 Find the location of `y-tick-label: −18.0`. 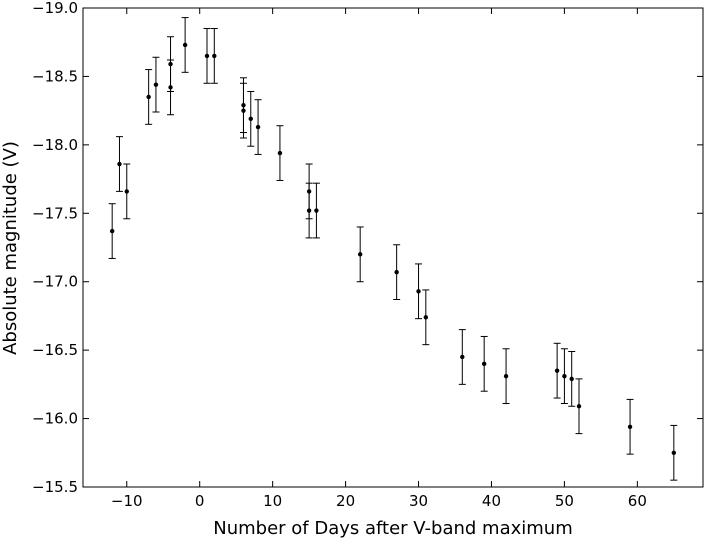

y-tick-label: −18.0 is located at coordinates (55, 145).